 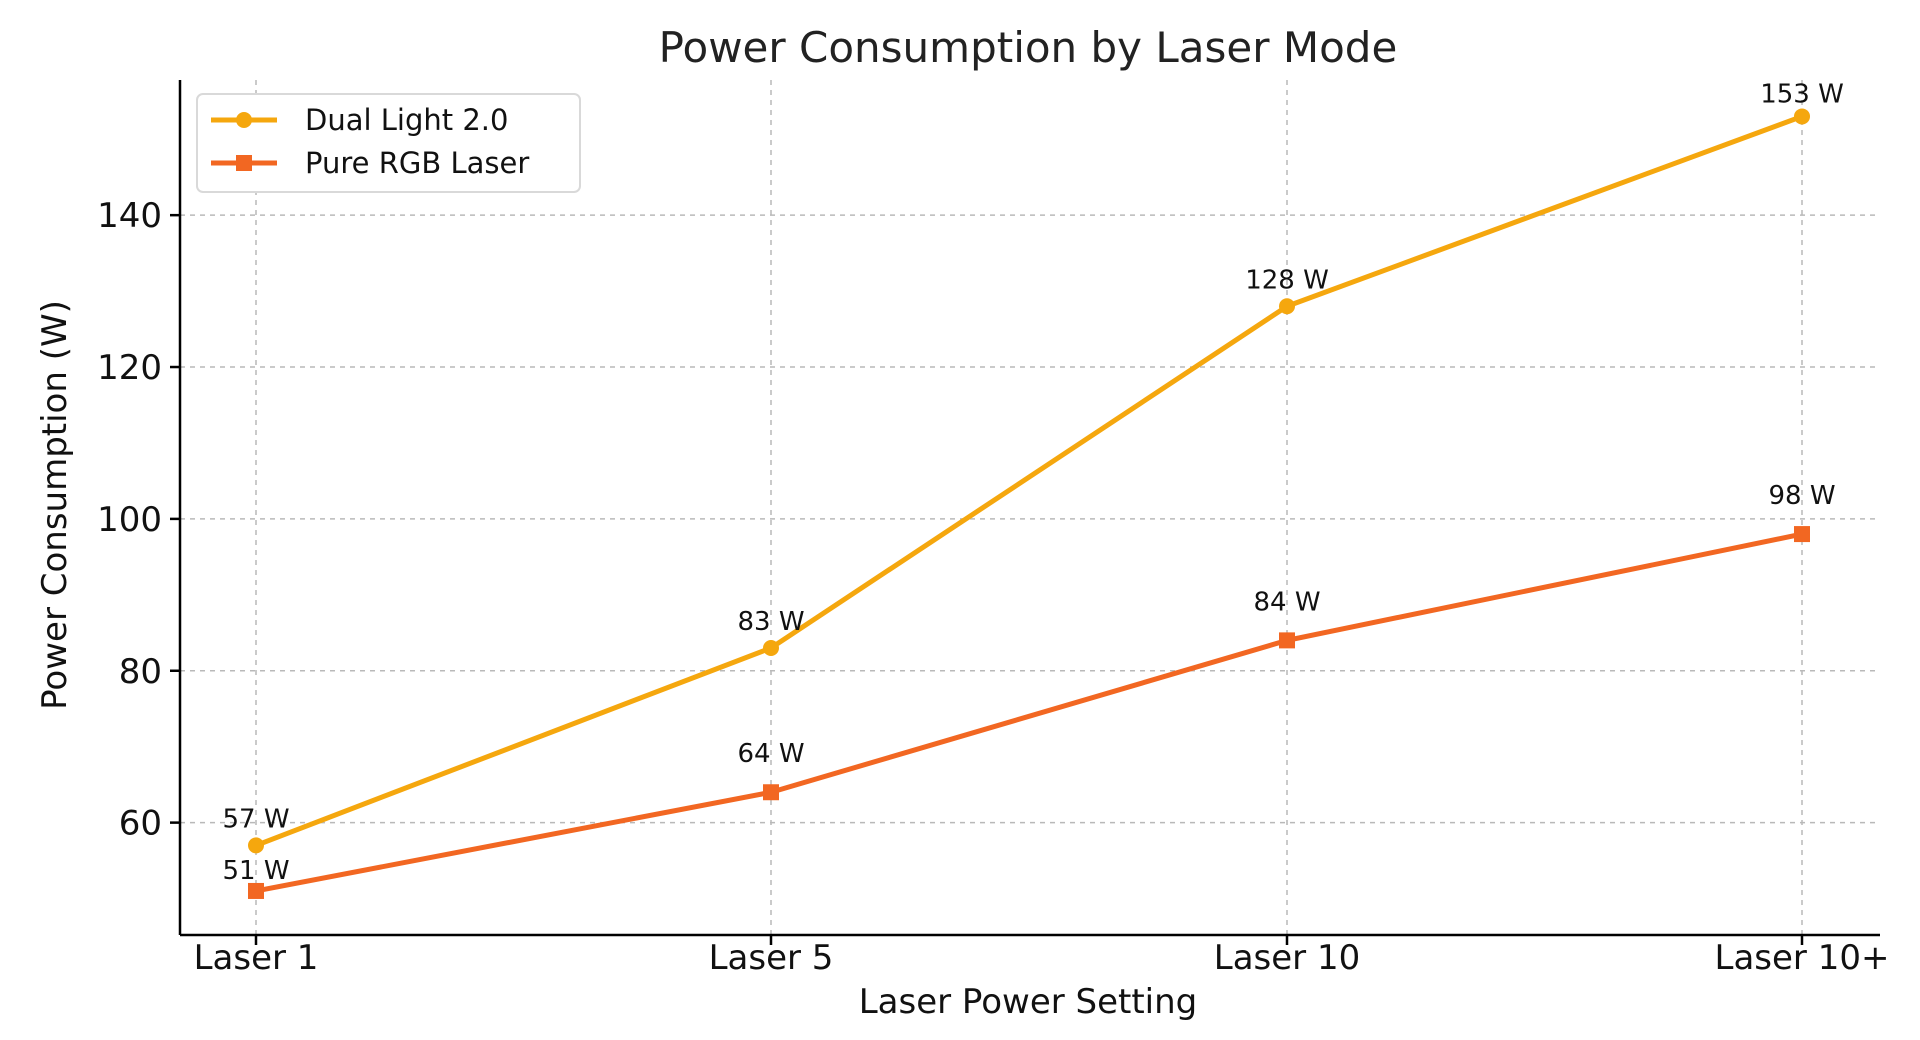 I want to click on series-1-data-label-2: 84 W, so click(x=1286, y=602).